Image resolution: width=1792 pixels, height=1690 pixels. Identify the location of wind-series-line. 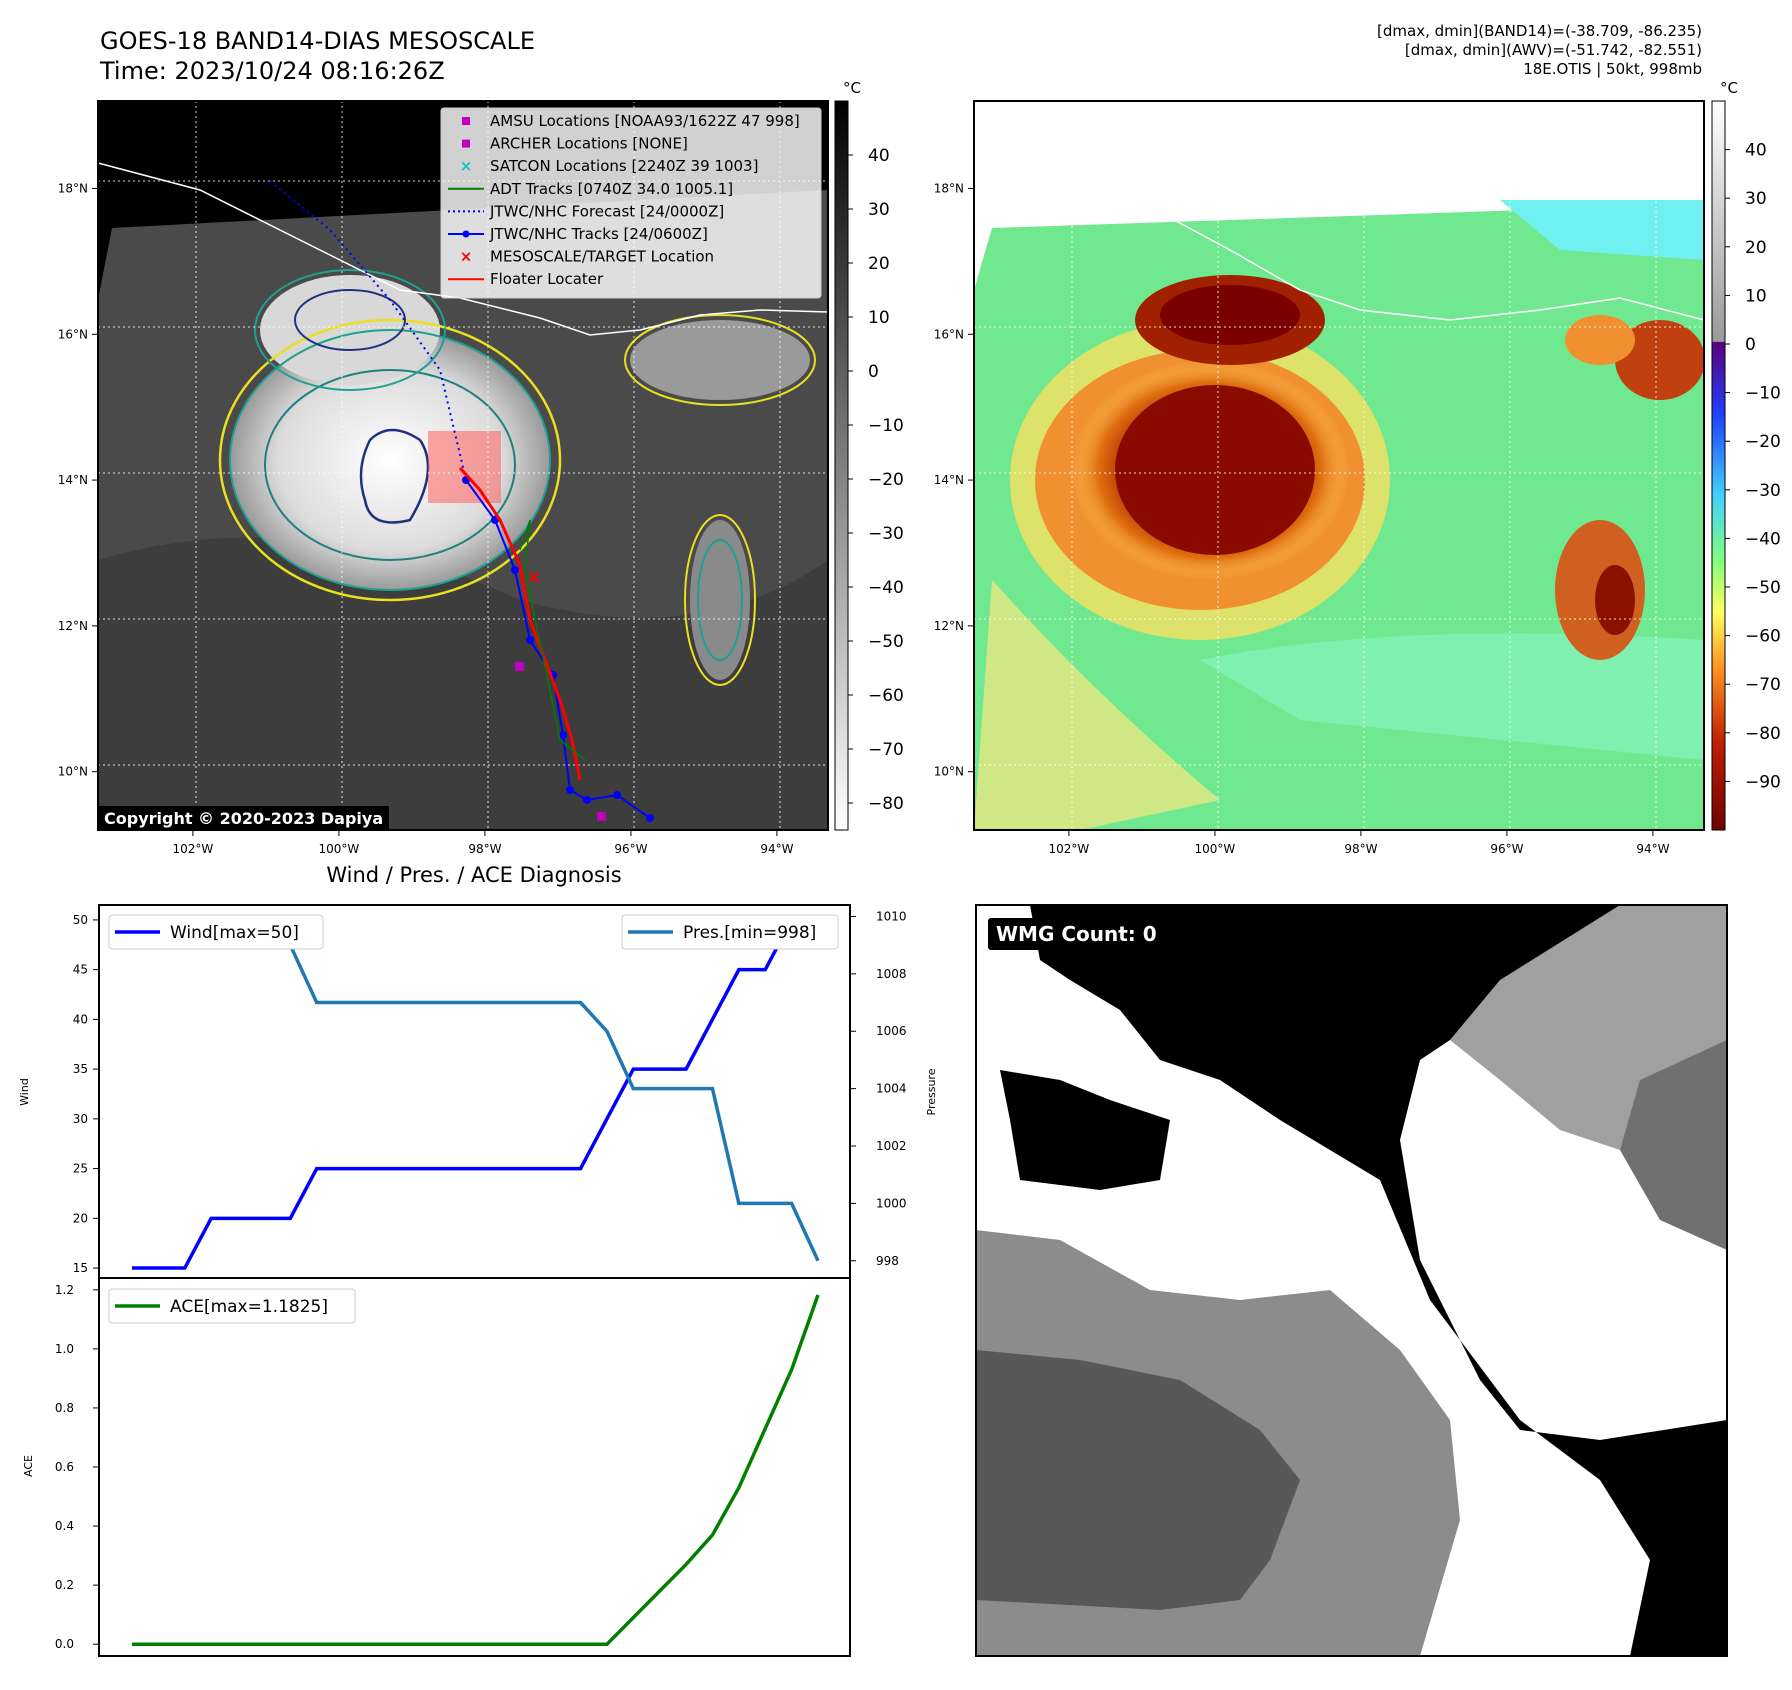
(475, 1094).